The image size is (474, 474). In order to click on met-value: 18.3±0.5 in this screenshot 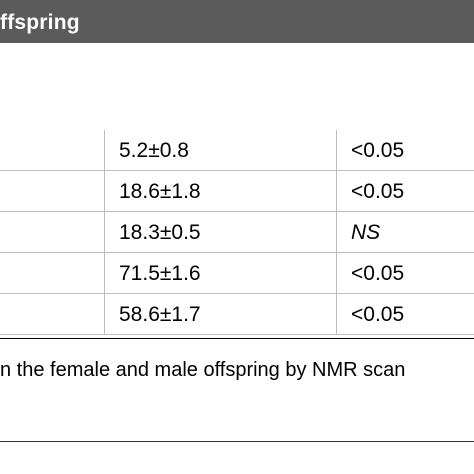, I will do `click(220, 232)`.